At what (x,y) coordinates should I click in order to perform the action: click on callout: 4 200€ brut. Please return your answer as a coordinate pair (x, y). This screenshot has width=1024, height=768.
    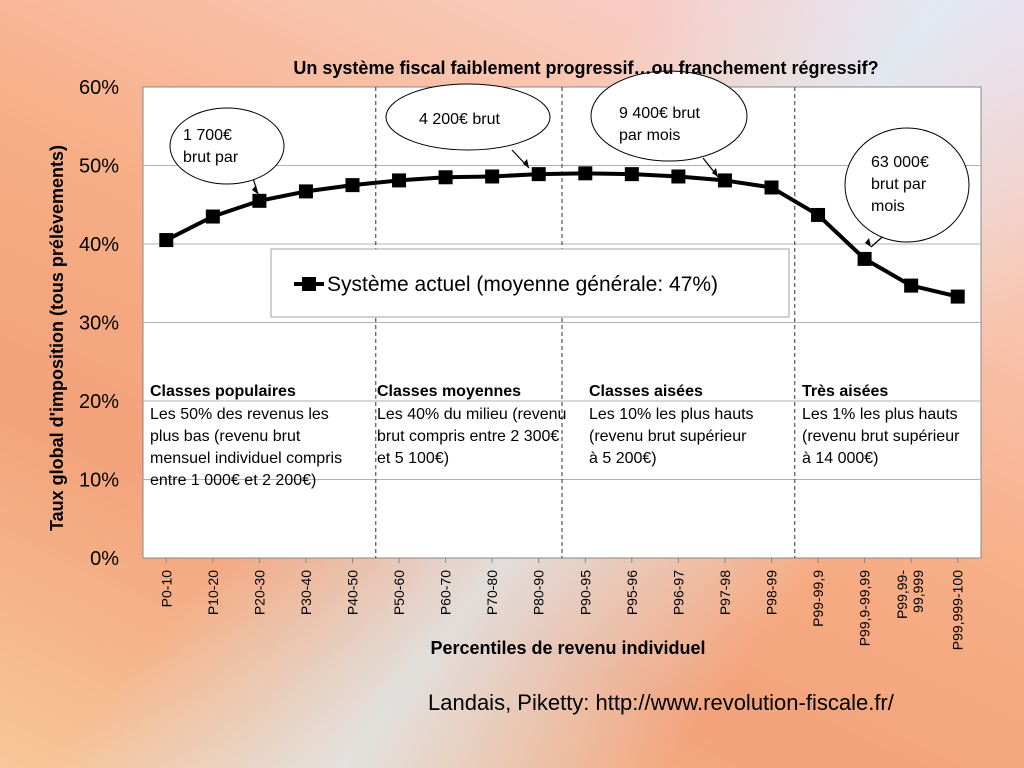
    Looking at the image, I should click on (468, 126).